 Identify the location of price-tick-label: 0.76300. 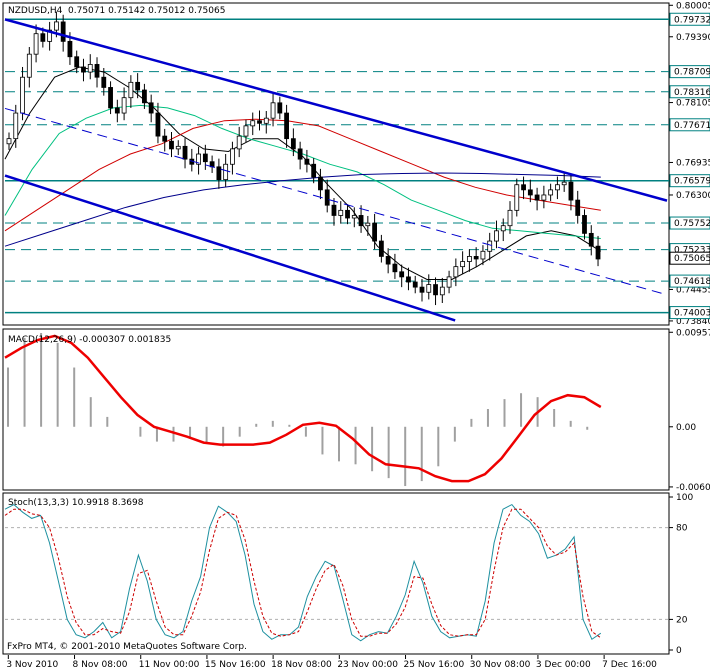
(693, 196).